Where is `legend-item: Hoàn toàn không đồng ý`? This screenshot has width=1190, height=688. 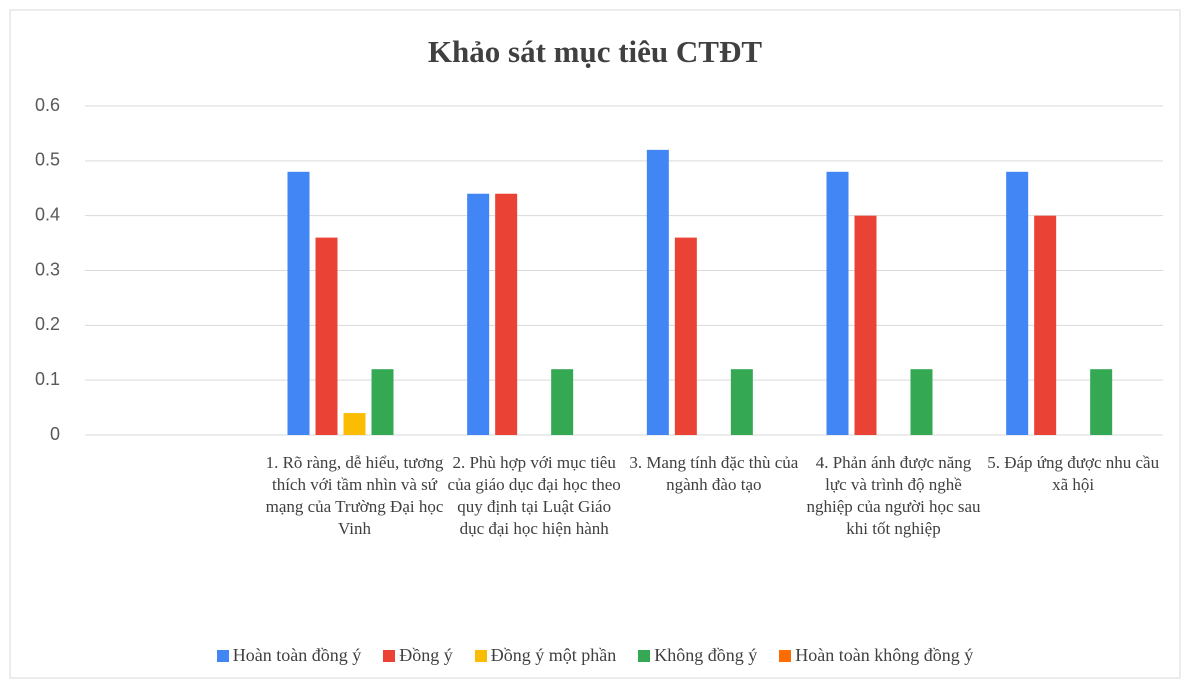
legend-item: Hoàn toàn không đồng ý is located at coordinates (876, 655).